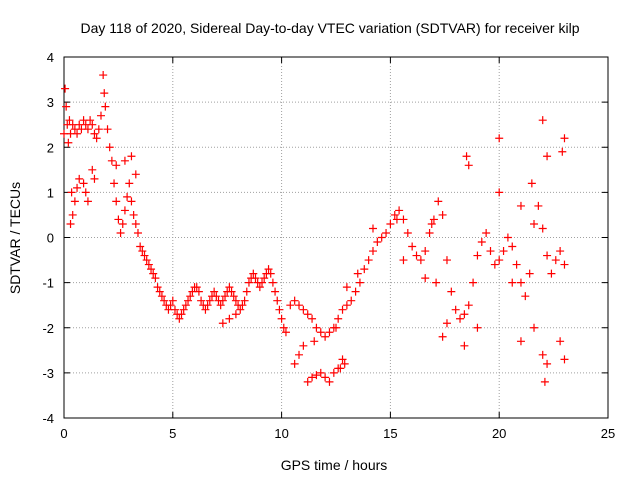 The height and width of the screenshot is (480, 640). What do you see at coordinates (499, 433) in the screenshot?
I see `x-tick-label: 20` at bounding box center [499, 433].